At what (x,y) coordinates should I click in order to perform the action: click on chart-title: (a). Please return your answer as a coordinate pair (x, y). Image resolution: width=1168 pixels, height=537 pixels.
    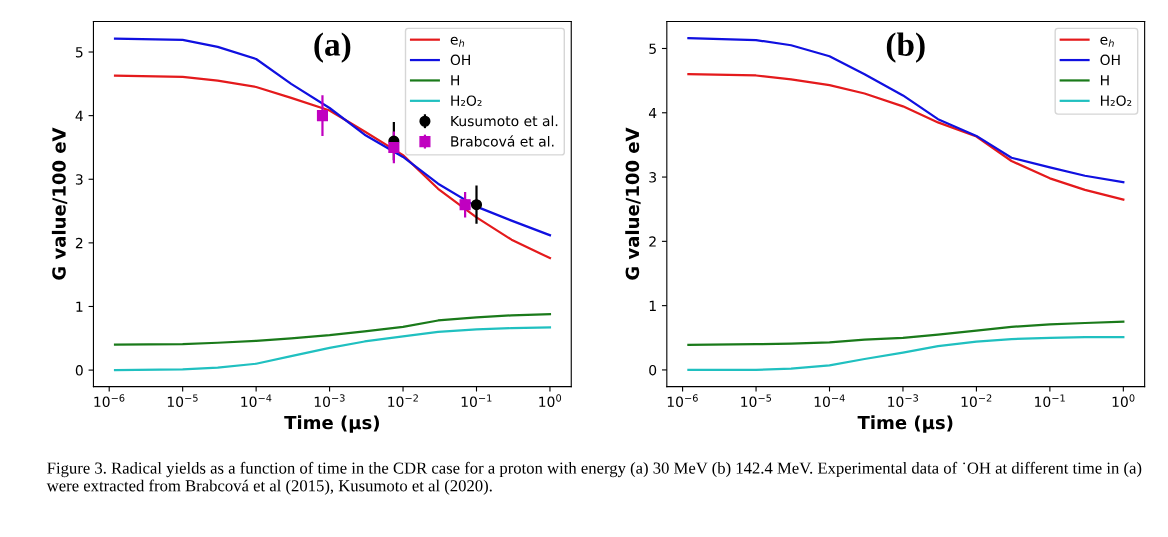
    Looking at the image, I should click on (332, 47).